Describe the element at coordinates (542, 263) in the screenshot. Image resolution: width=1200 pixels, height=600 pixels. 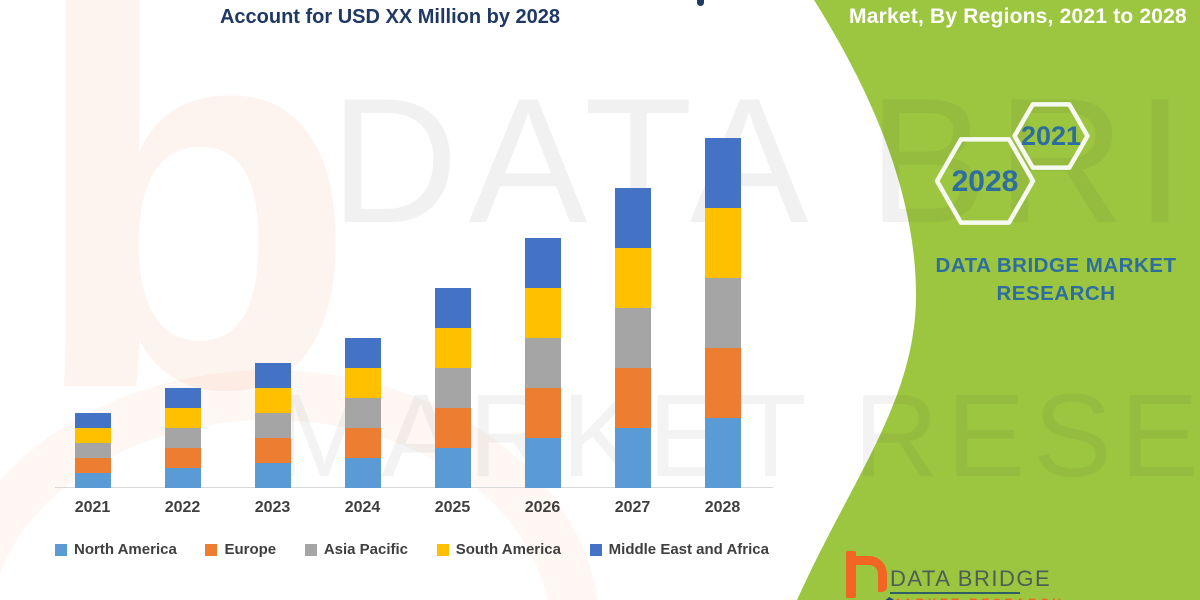
I see `segment-2026-middle-east-and-africa` at that location.